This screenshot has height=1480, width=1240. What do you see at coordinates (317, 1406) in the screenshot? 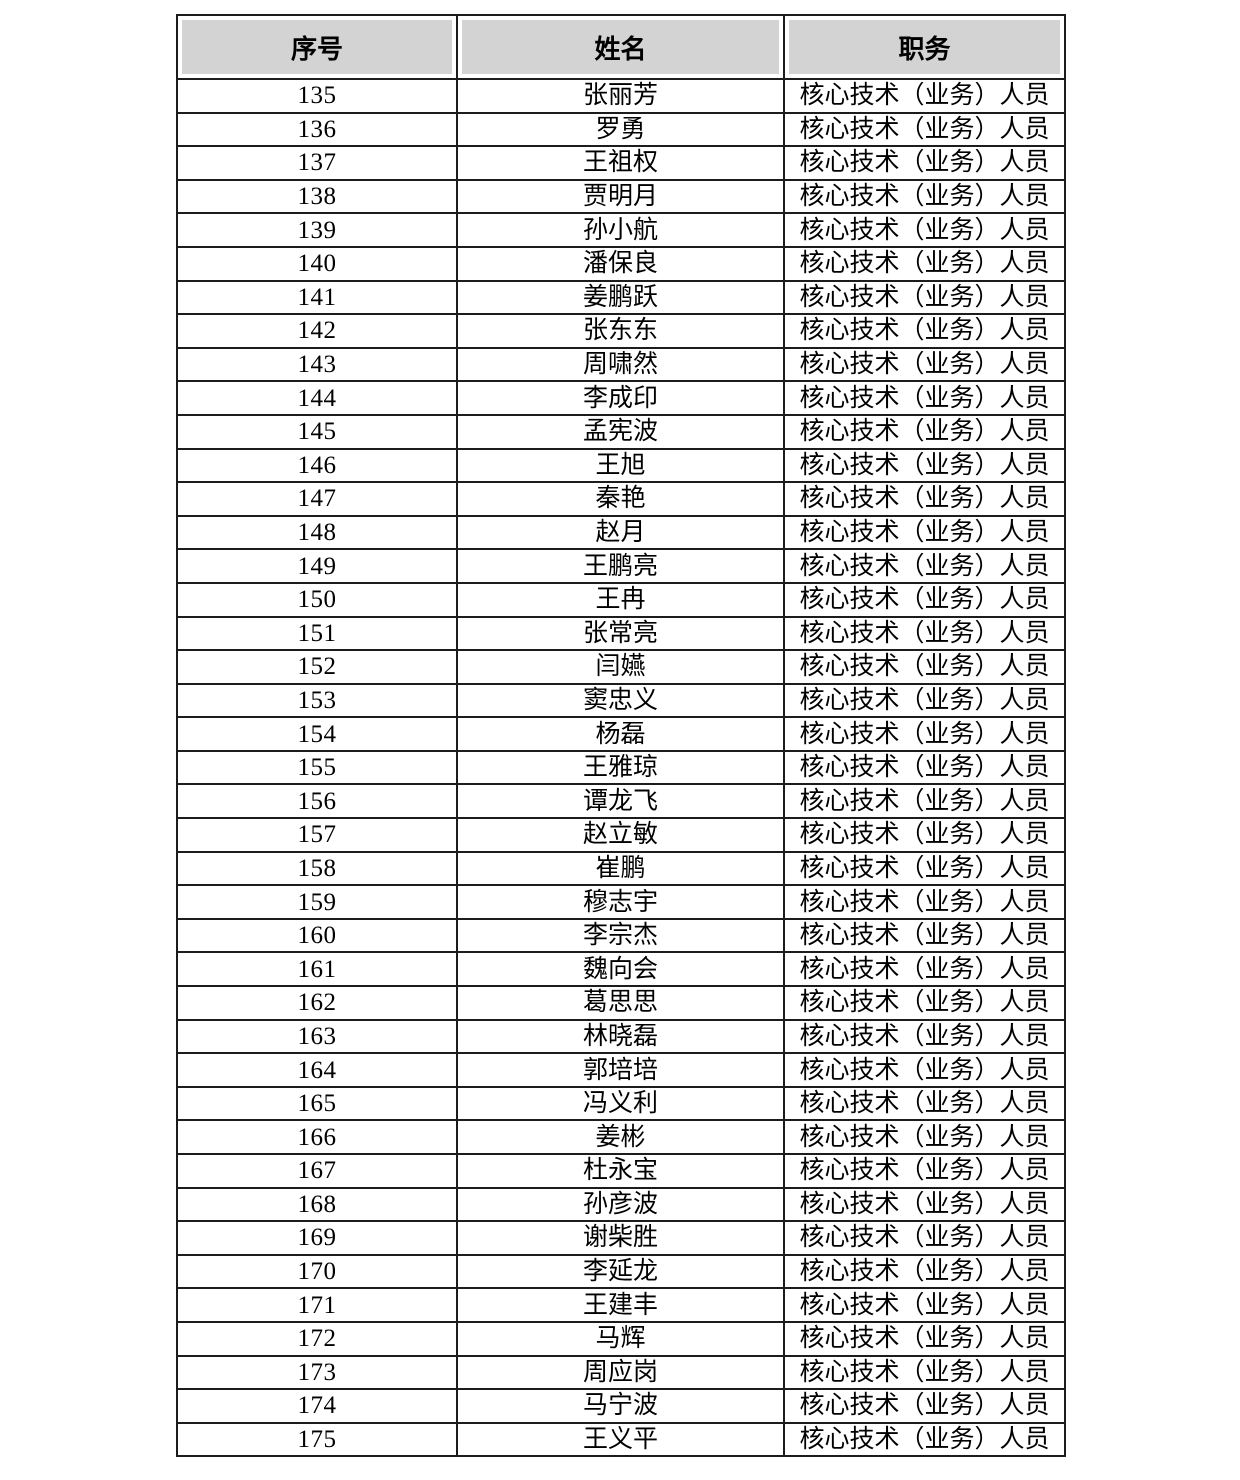
I see `serial-number-cell: 174` at bounding box center [317, 1406].